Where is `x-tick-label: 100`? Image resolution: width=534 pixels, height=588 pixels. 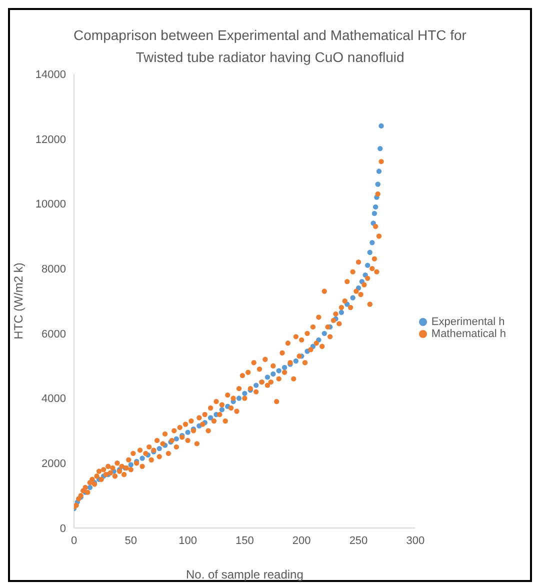 x-tick-label: 100 is located at coordinates (187, 540).